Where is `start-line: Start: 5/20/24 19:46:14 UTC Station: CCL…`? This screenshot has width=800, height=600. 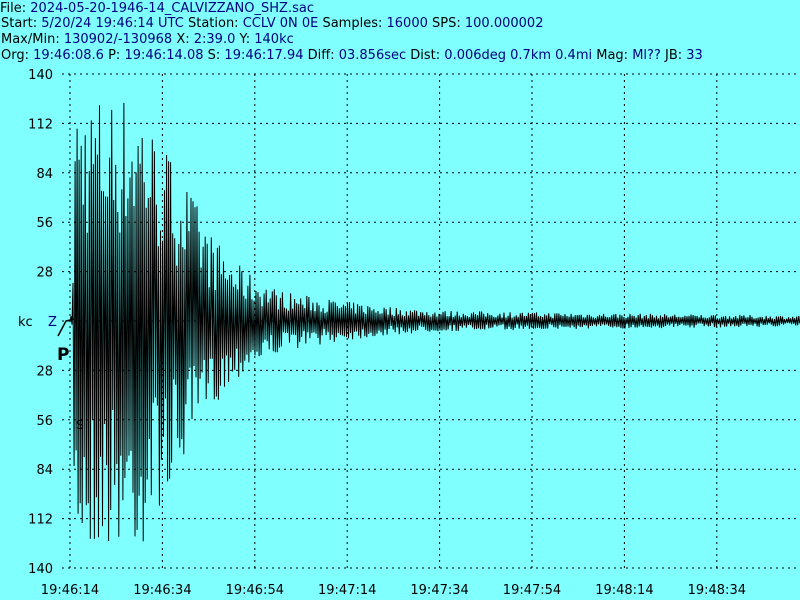
start-line: Start: 5/20/24 19:46:14 UTC Station: CCL… is located at coordinates (272, 24).